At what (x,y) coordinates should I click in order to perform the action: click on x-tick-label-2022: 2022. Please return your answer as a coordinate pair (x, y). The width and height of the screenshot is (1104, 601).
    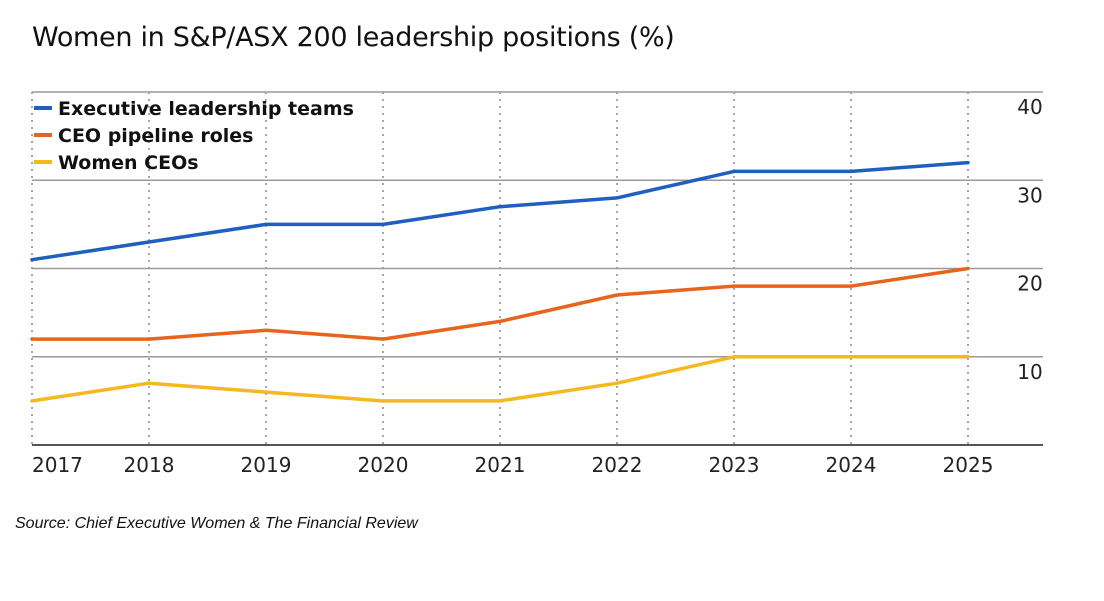
    Looking at the image, I should click on (617, 465).